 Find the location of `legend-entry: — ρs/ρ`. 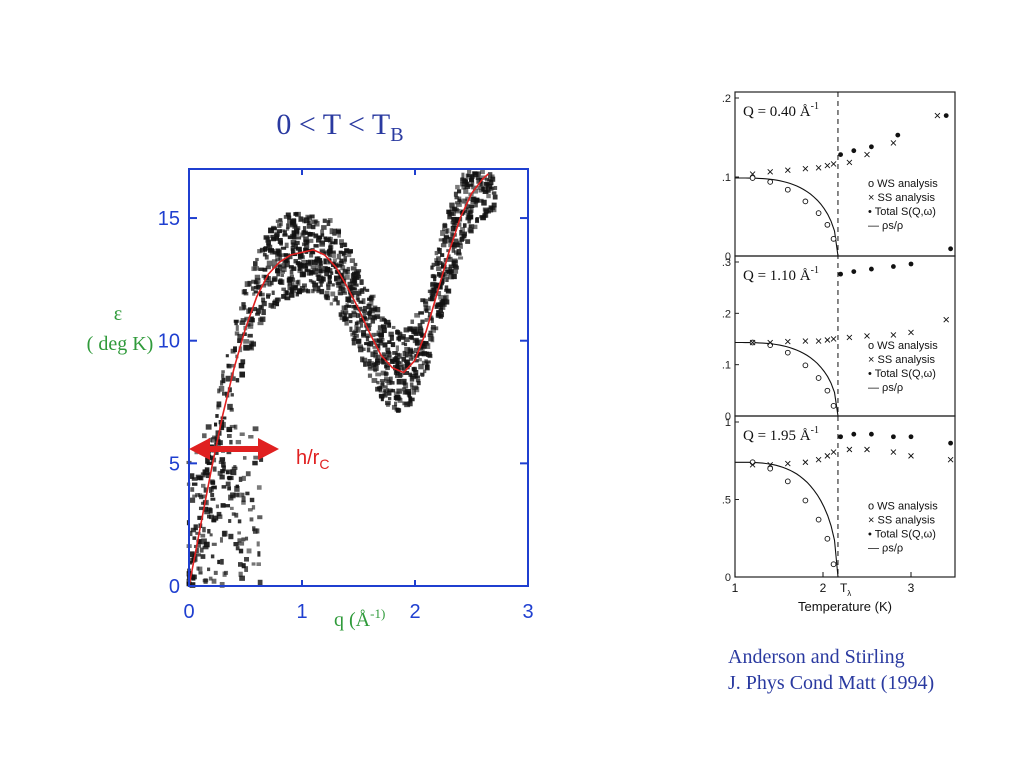

legend-entry: — ρs/ρ is located at coordinates (885, 226).